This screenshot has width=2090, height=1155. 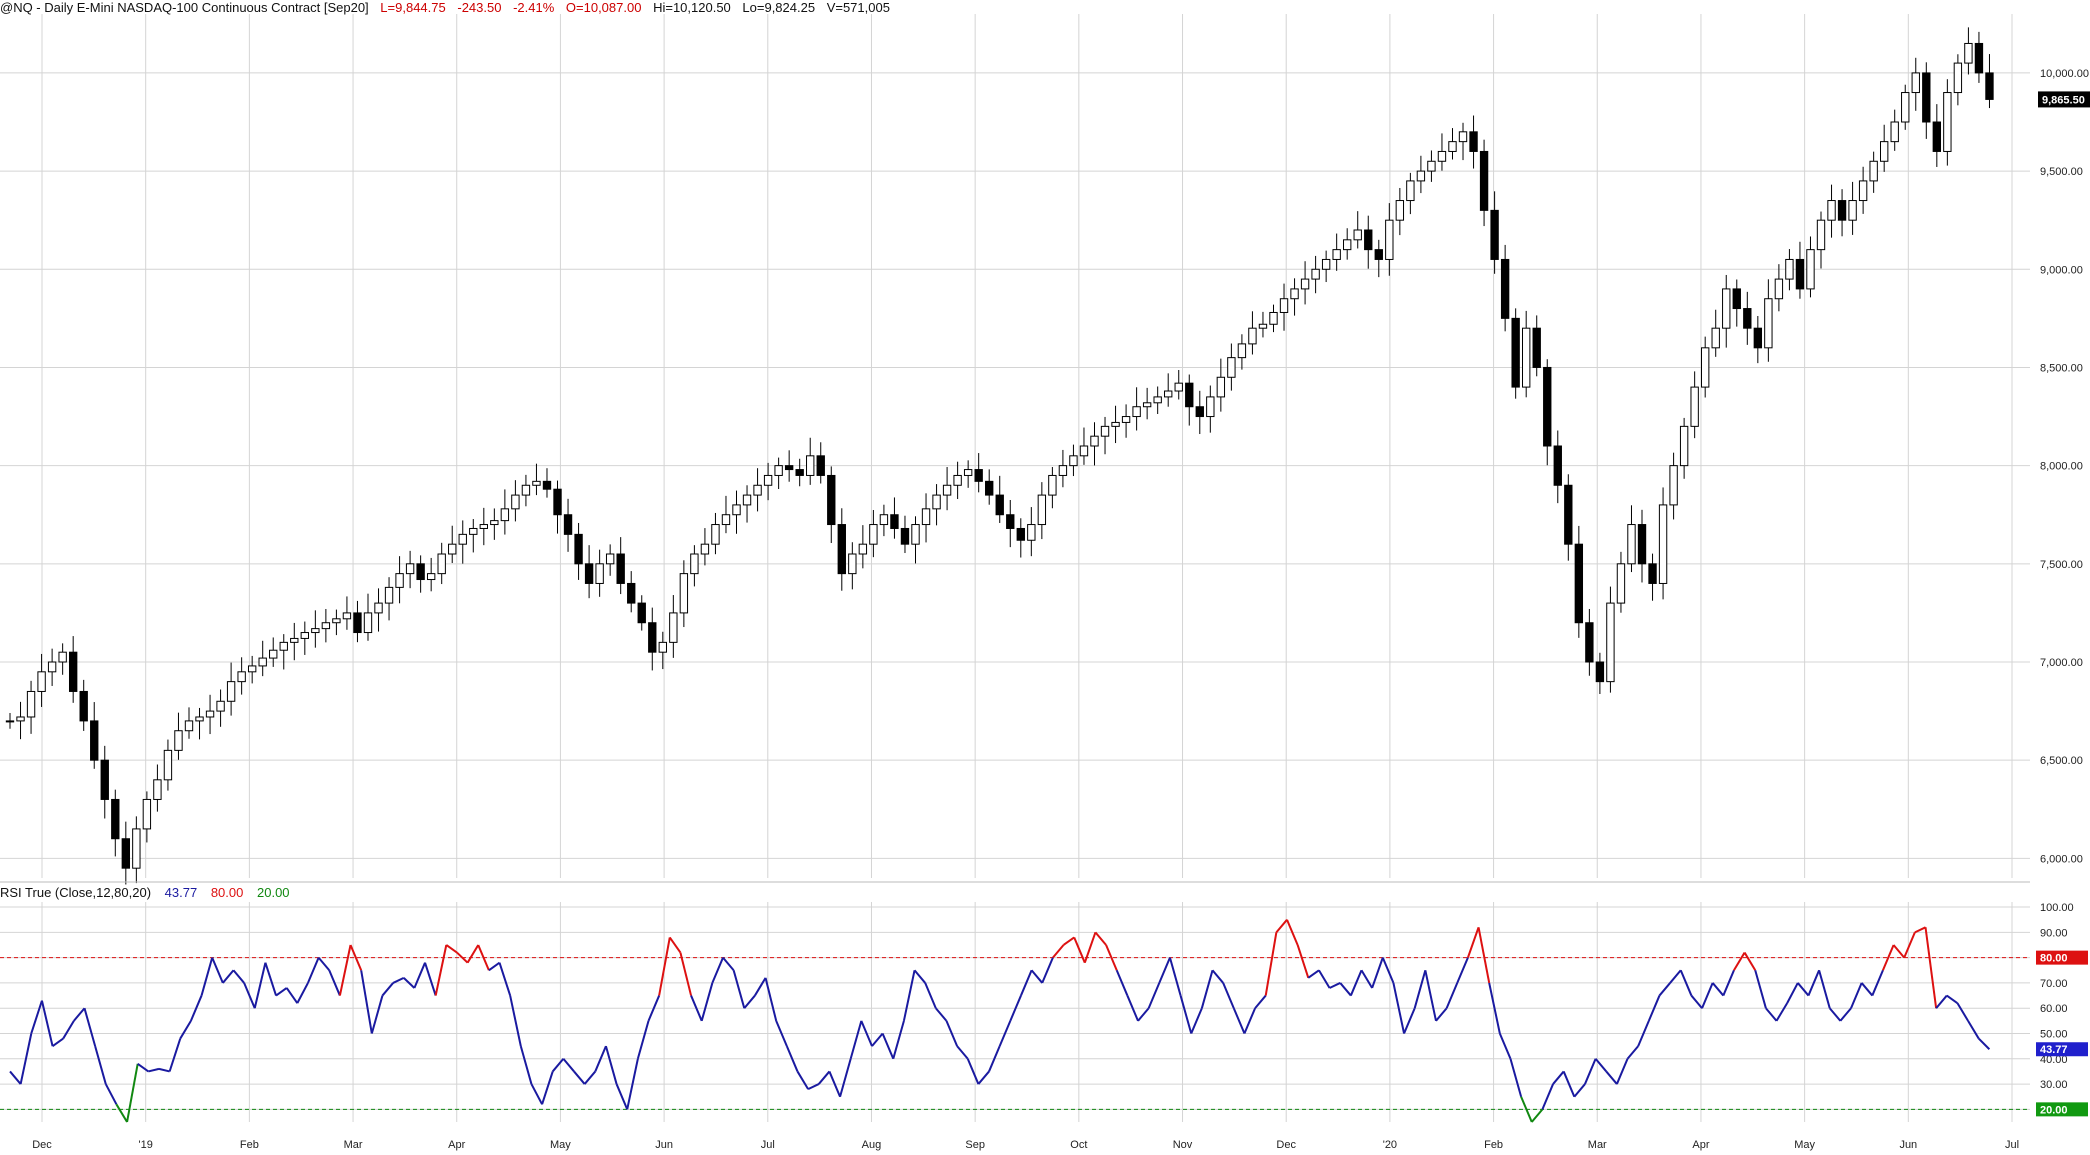 What do you see at coordinates (2054, 1034) in the screenshot?
I see `rsi-y-tick-label: 50.00` at bounding box center [2054, 1034].